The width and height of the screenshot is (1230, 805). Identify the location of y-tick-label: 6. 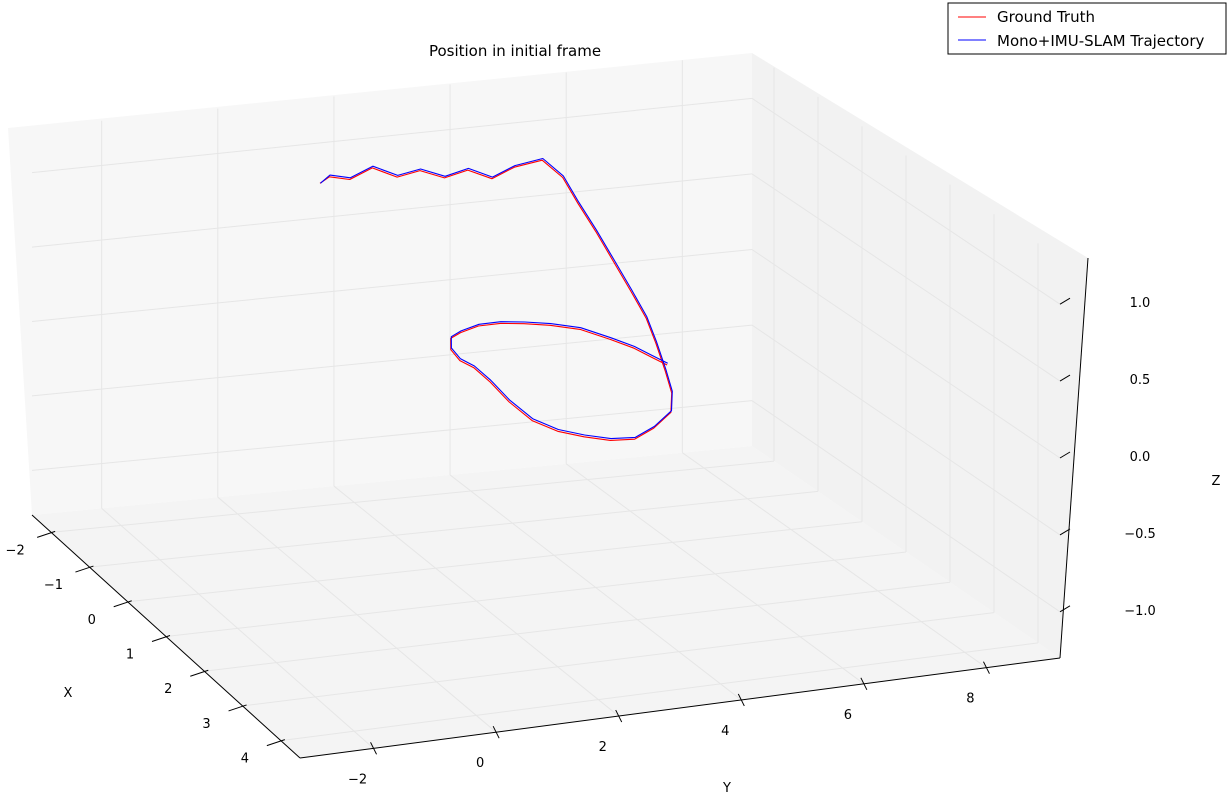
(848, 715).